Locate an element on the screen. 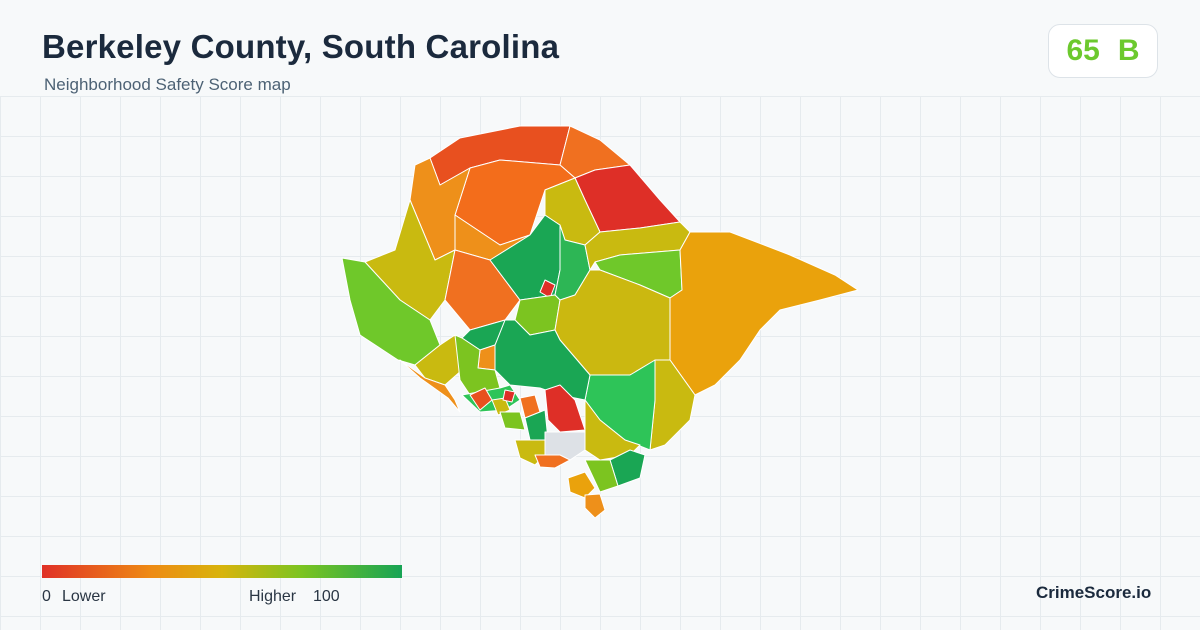 The width and height of the screenshot is (1200, 630). page-title: Berkeley County, South Carolina is located at coordinates (301, 46).